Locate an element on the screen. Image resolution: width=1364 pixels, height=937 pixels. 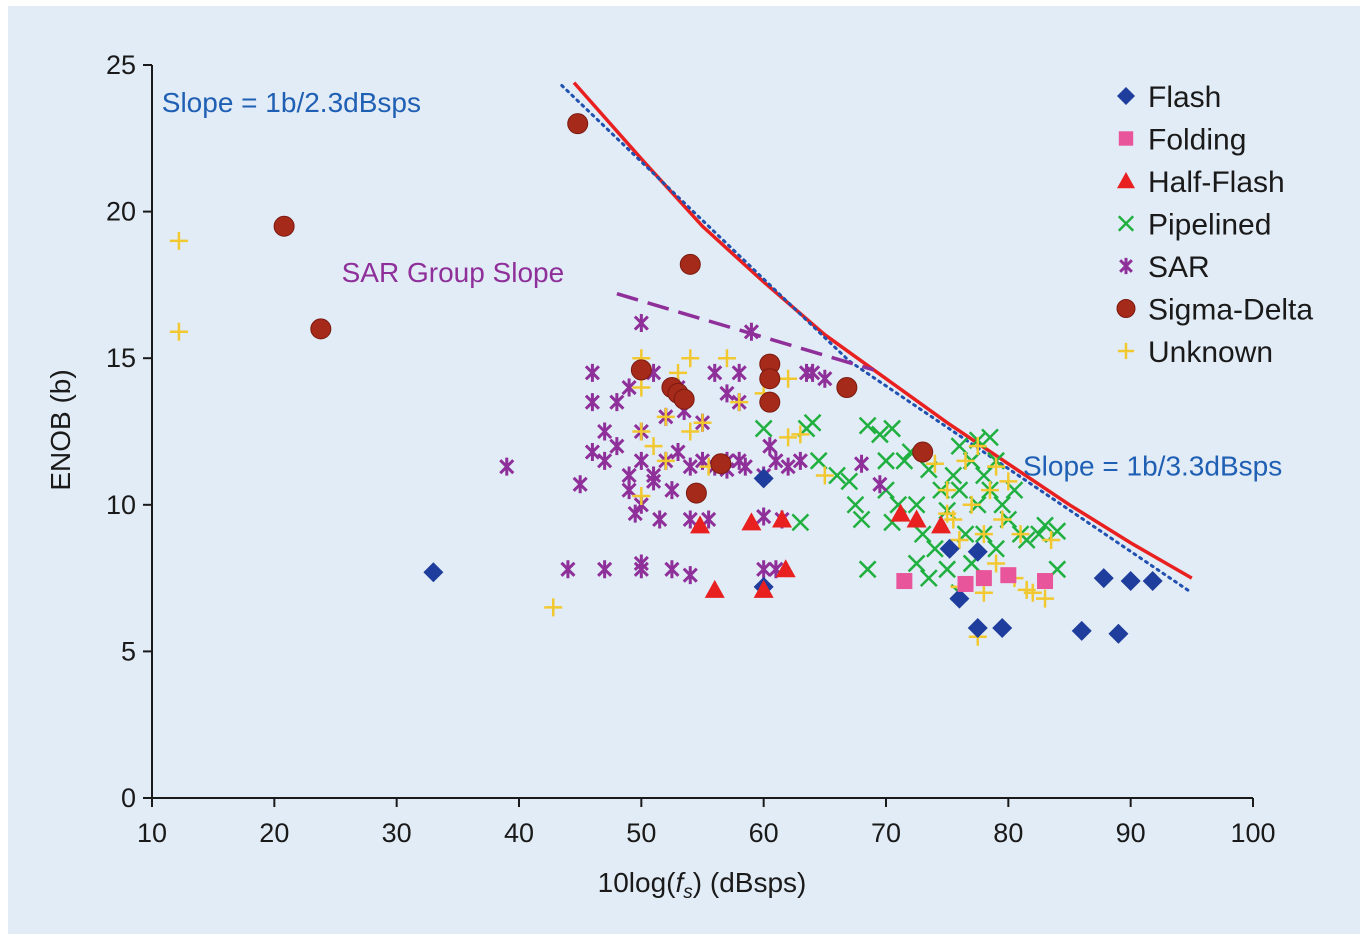
legend-marker-pipelined is located at coordinates (1126, 223).